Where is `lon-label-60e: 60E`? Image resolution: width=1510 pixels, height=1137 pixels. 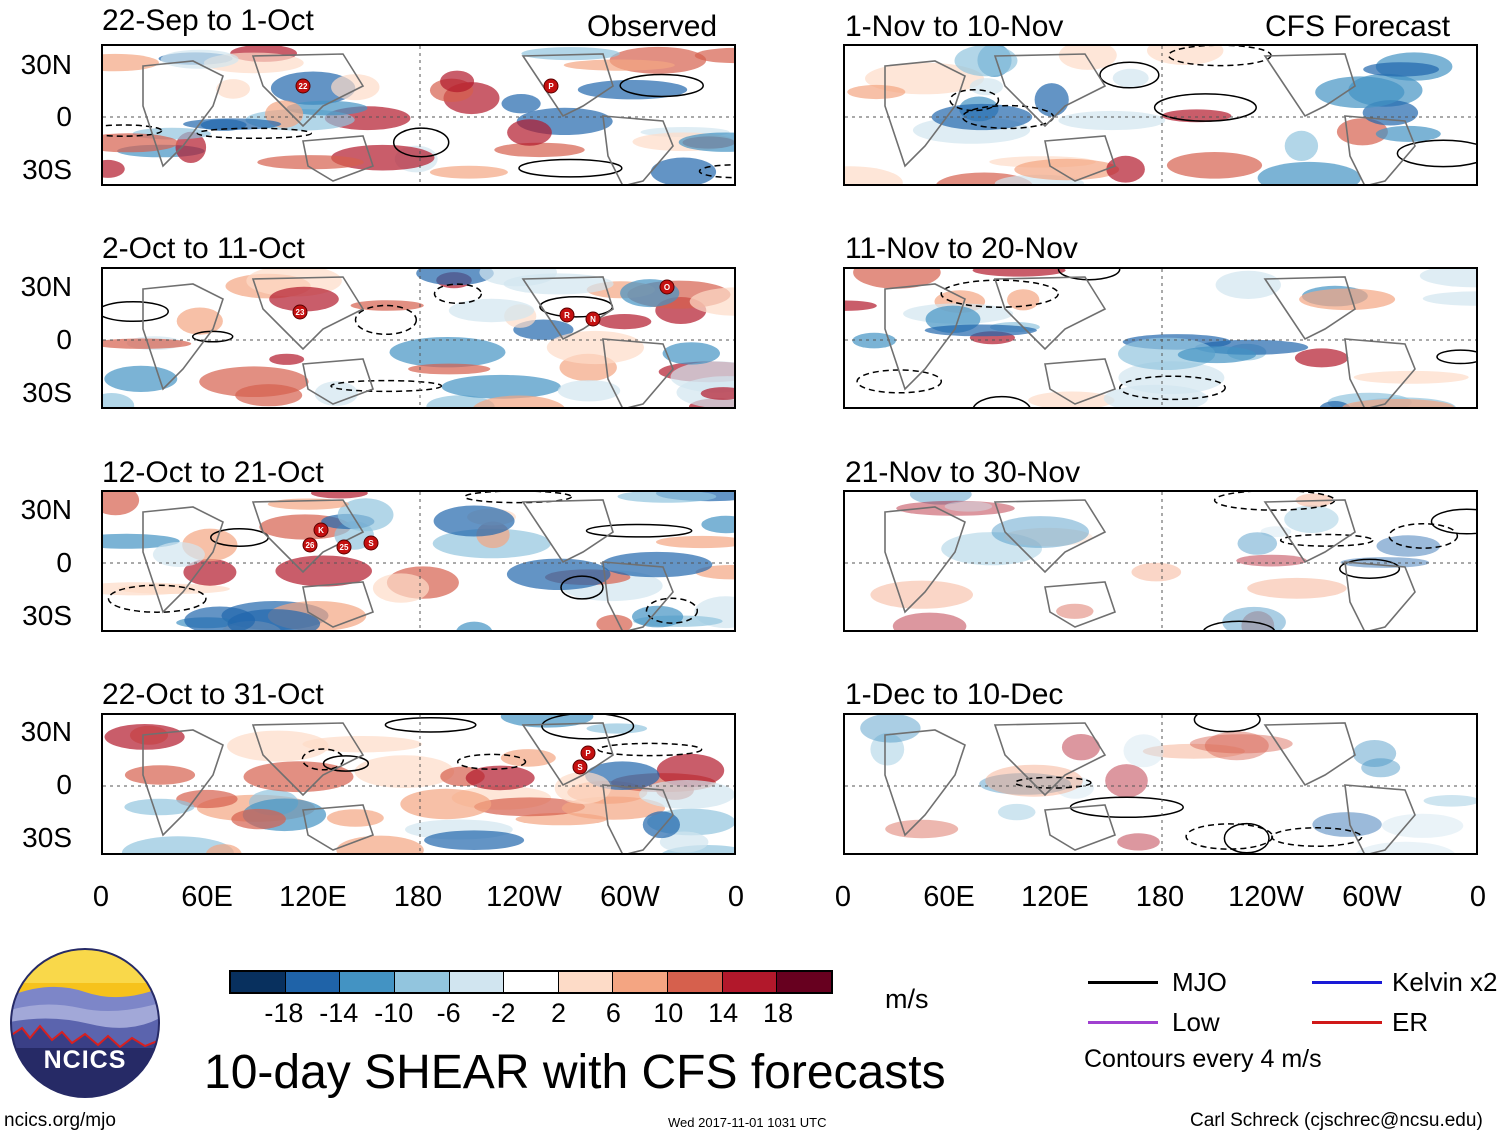
lon-label-60e: 60E is located at coordinates (949, 897).